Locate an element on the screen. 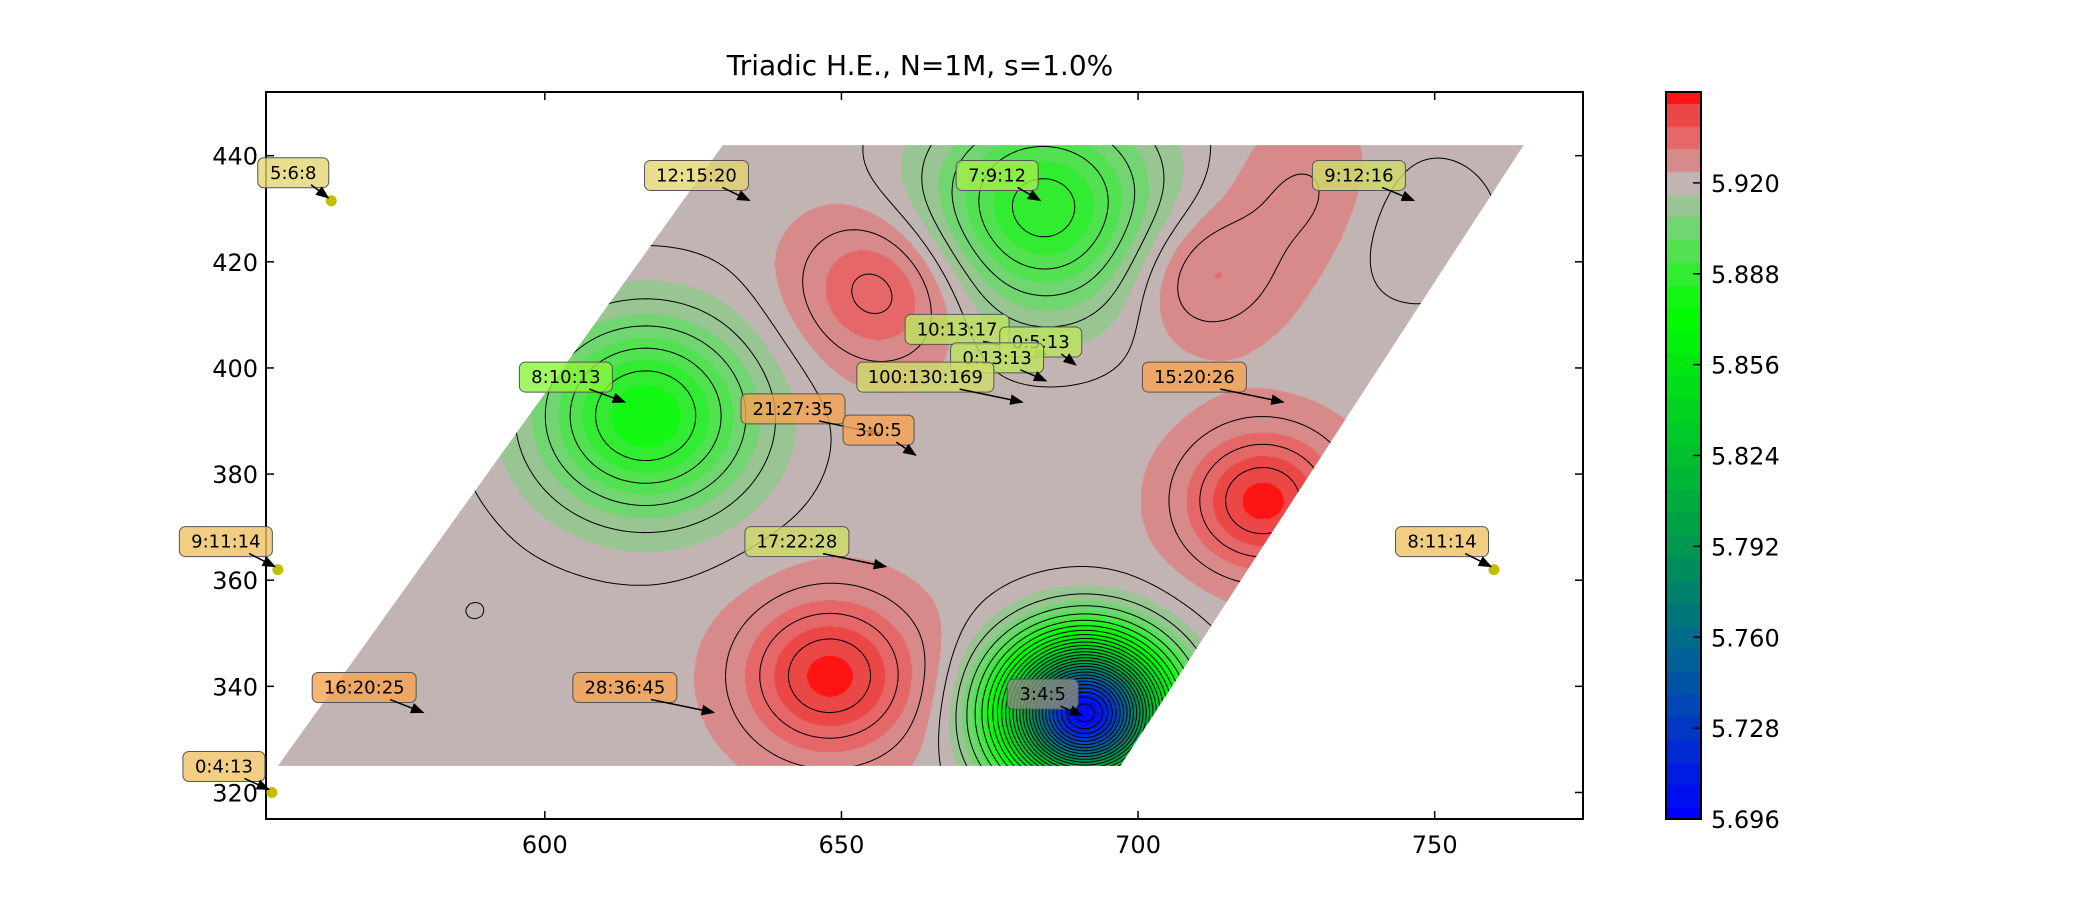 The height and width of the screenshot is (900, 2100). annotation-label: 3:0:5 is located at coordinates (878, 430).